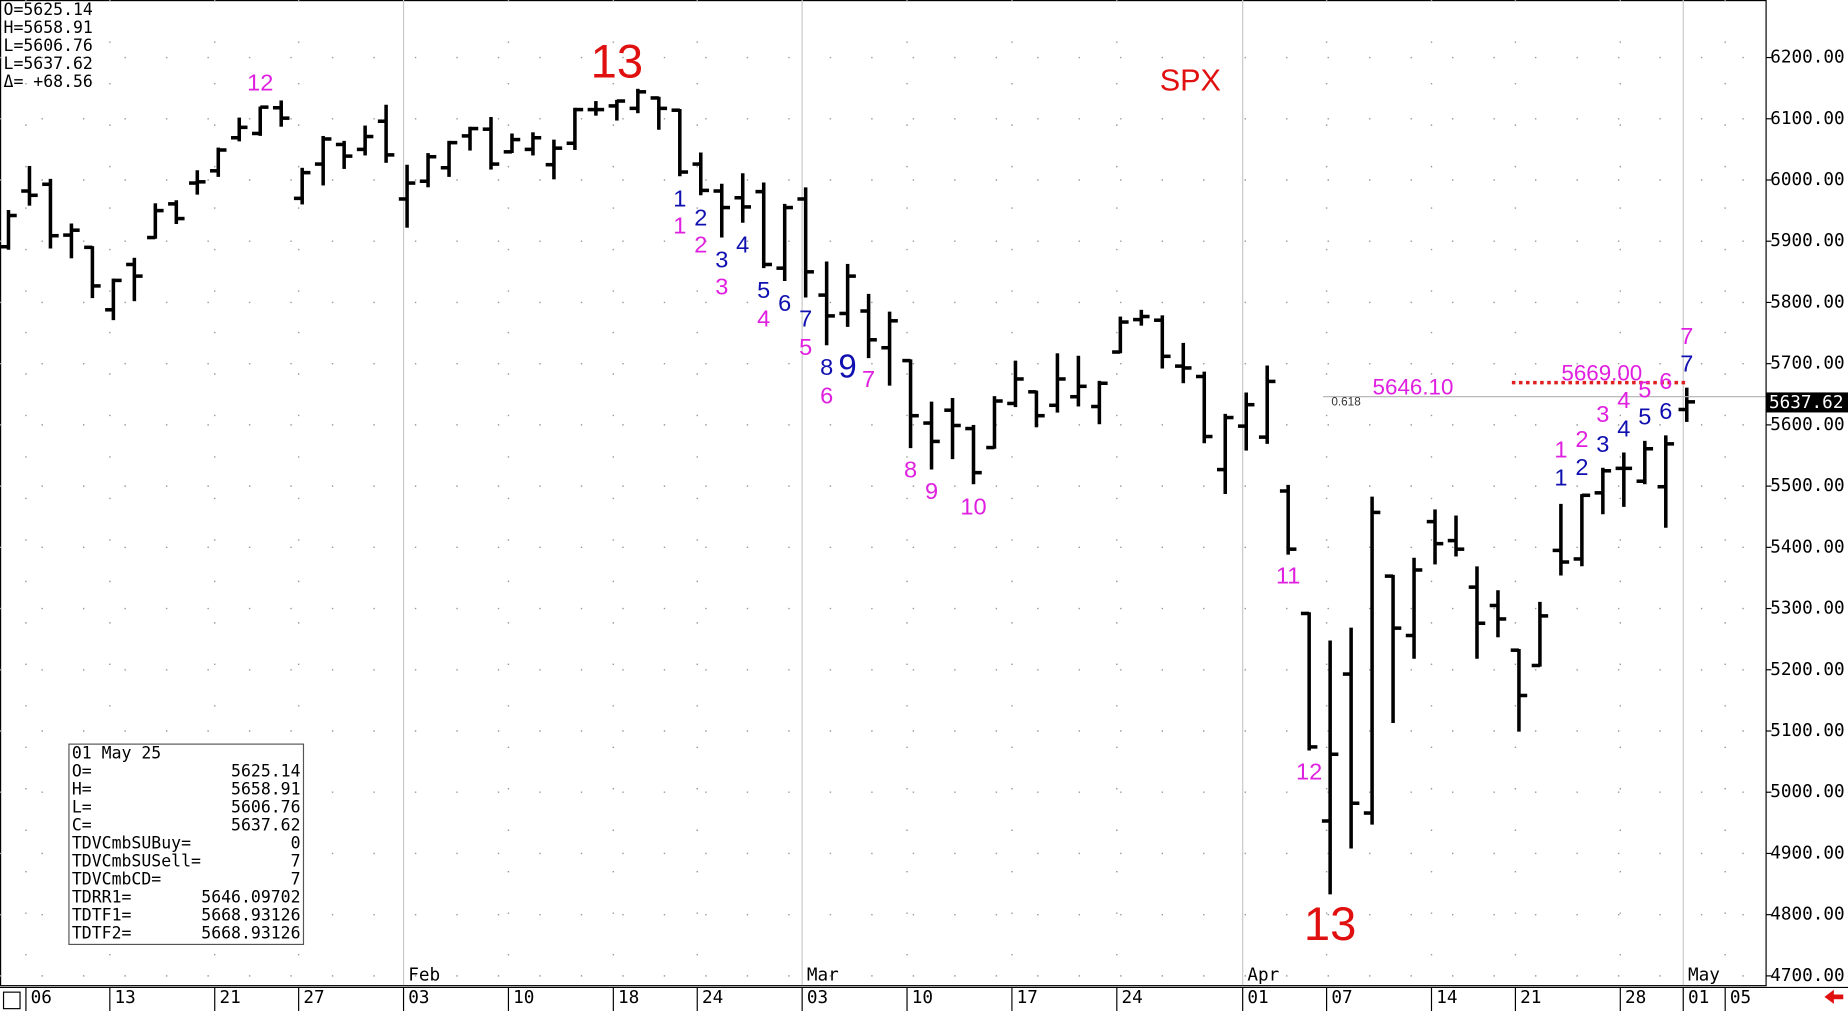  What do you see at coordinates (48, 81) in the screenshot?
I see `header-line: Δ= +68.56` at bounding box center [48, 81].